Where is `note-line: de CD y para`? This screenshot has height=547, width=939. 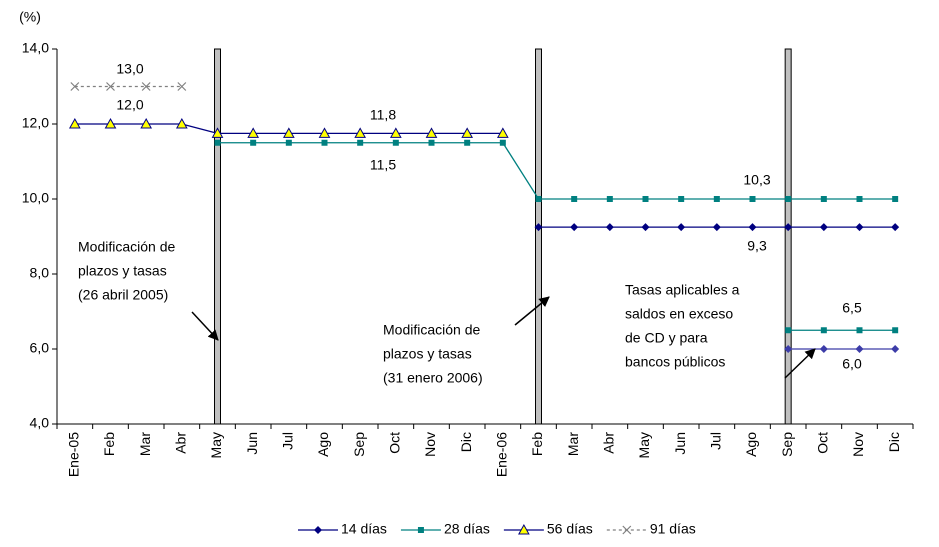
note-line: de CD y para is located at coordinates (666, 338).